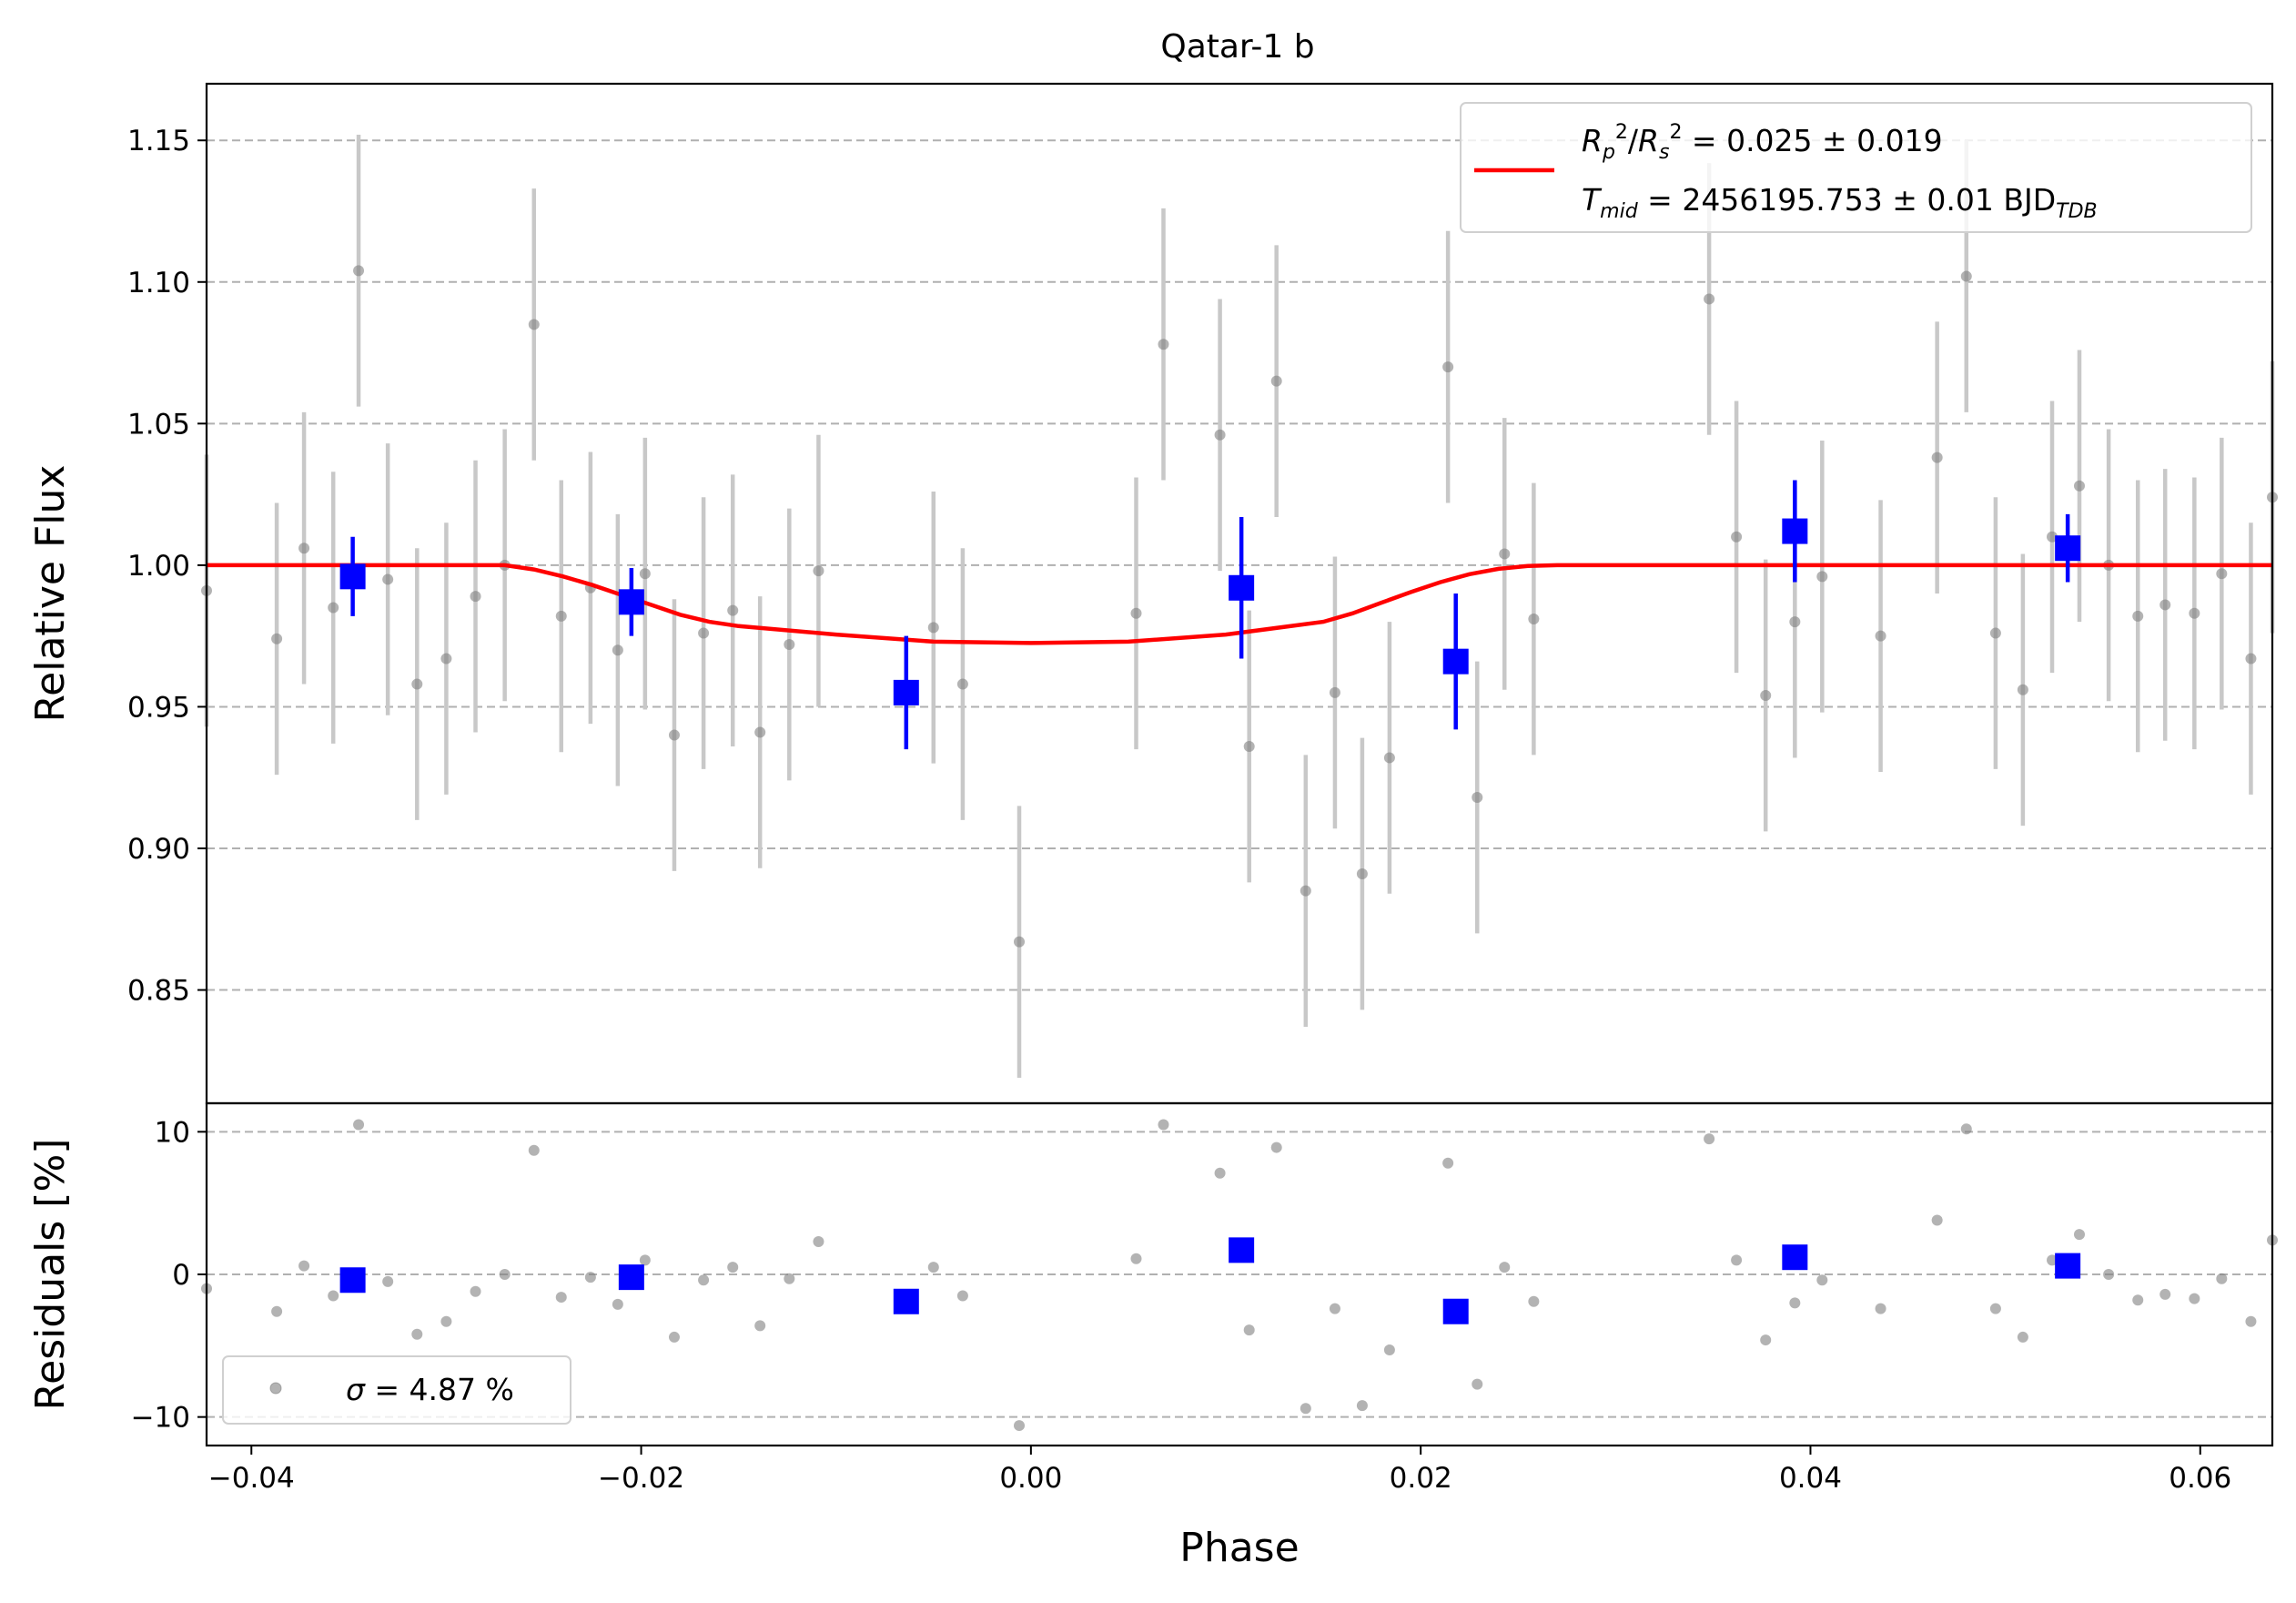 The image size is (2296, 1603). I want to click on transit-model-line, so click(1239, 604).